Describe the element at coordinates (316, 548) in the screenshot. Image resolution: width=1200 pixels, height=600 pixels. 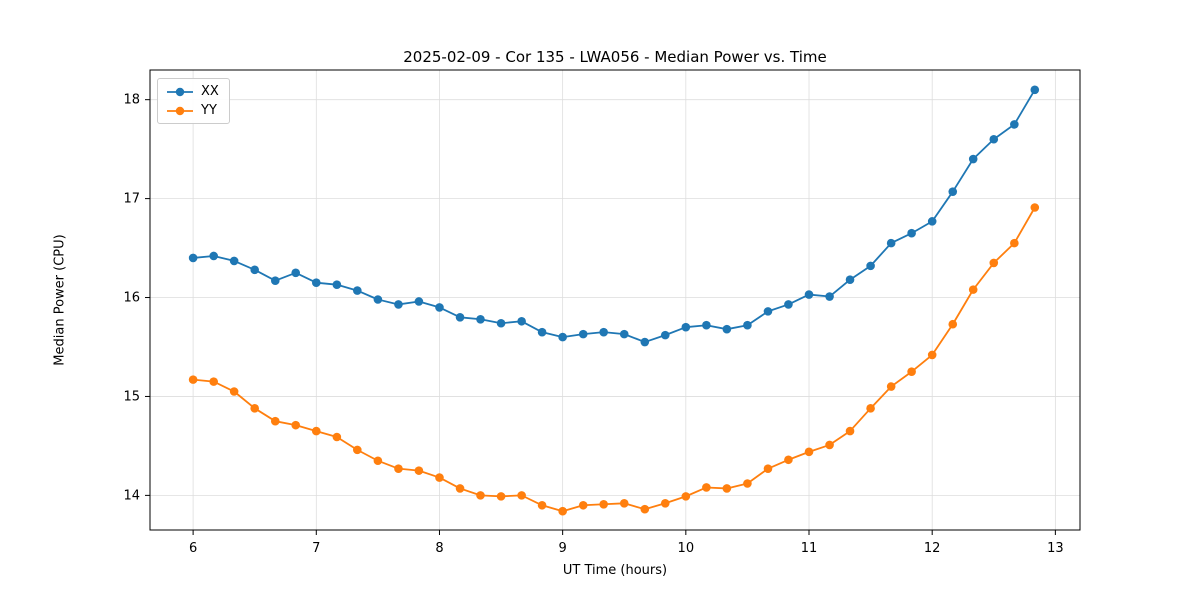
I see `x-tick-label: 7` at that location.